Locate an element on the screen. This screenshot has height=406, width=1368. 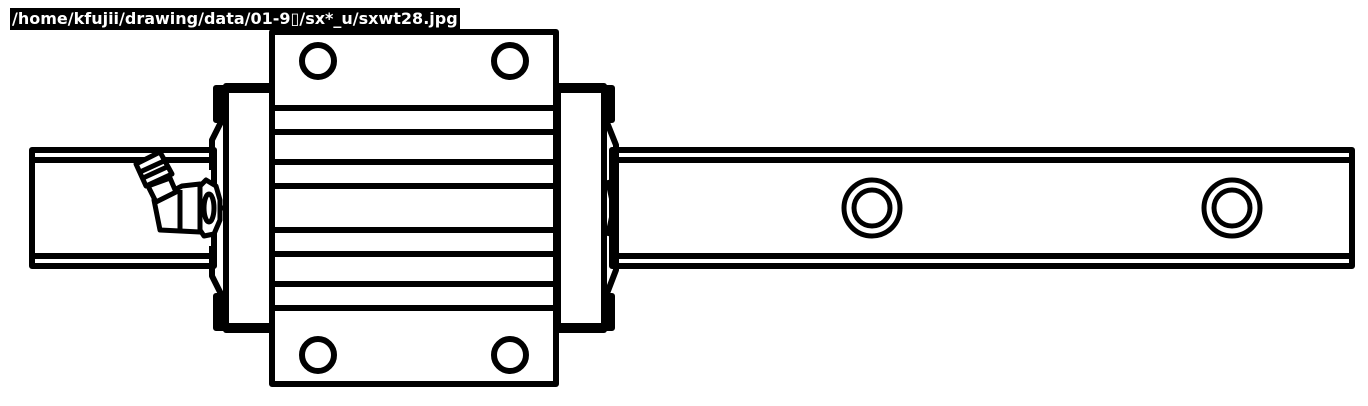
end-seal-right is located at coordinates (587, 208).